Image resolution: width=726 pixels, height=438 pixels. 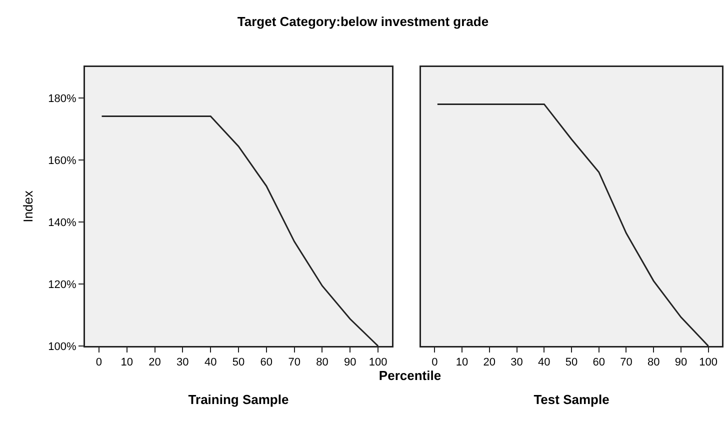 I want to click on text: Test Sample, so click(x=571, y=399).